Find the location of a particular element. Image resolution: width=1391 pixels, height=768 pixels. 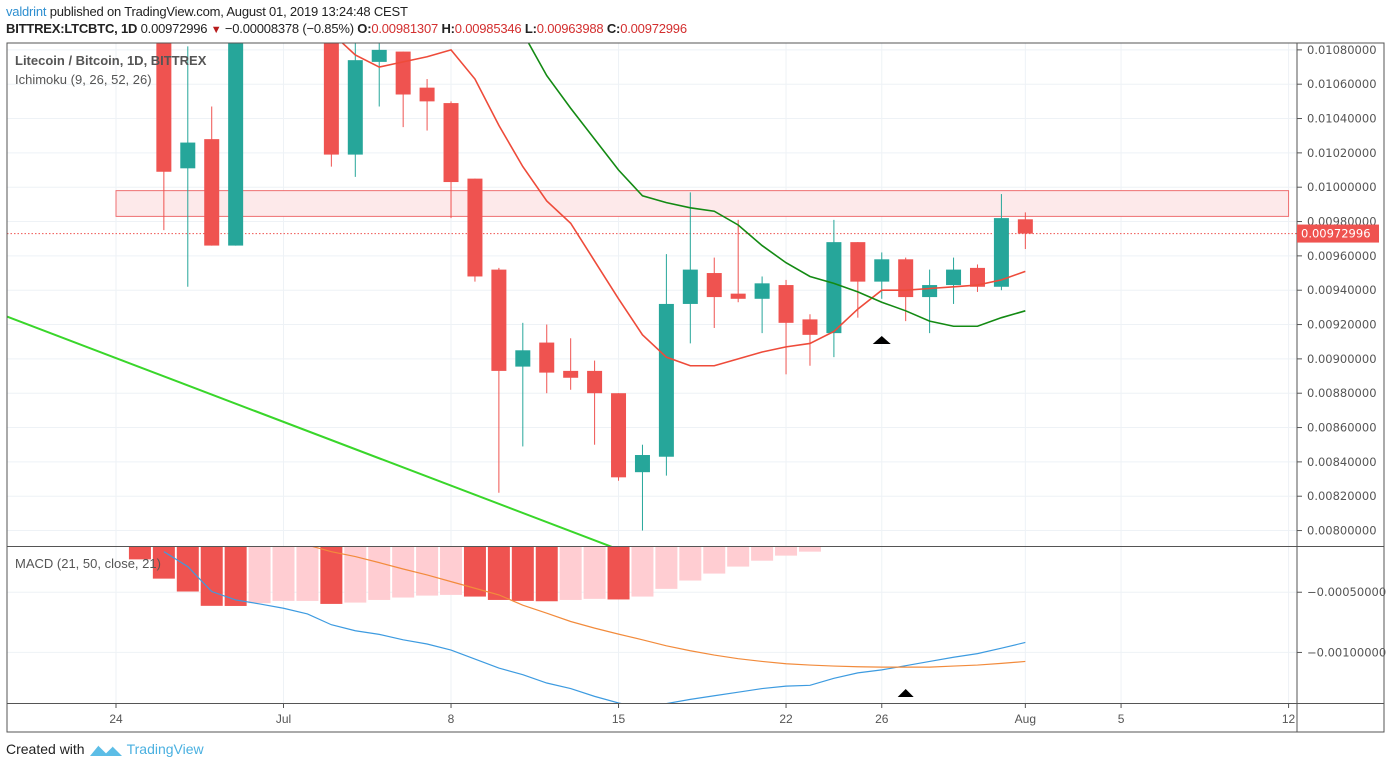

macd-line is located at coordinates (594, 627).